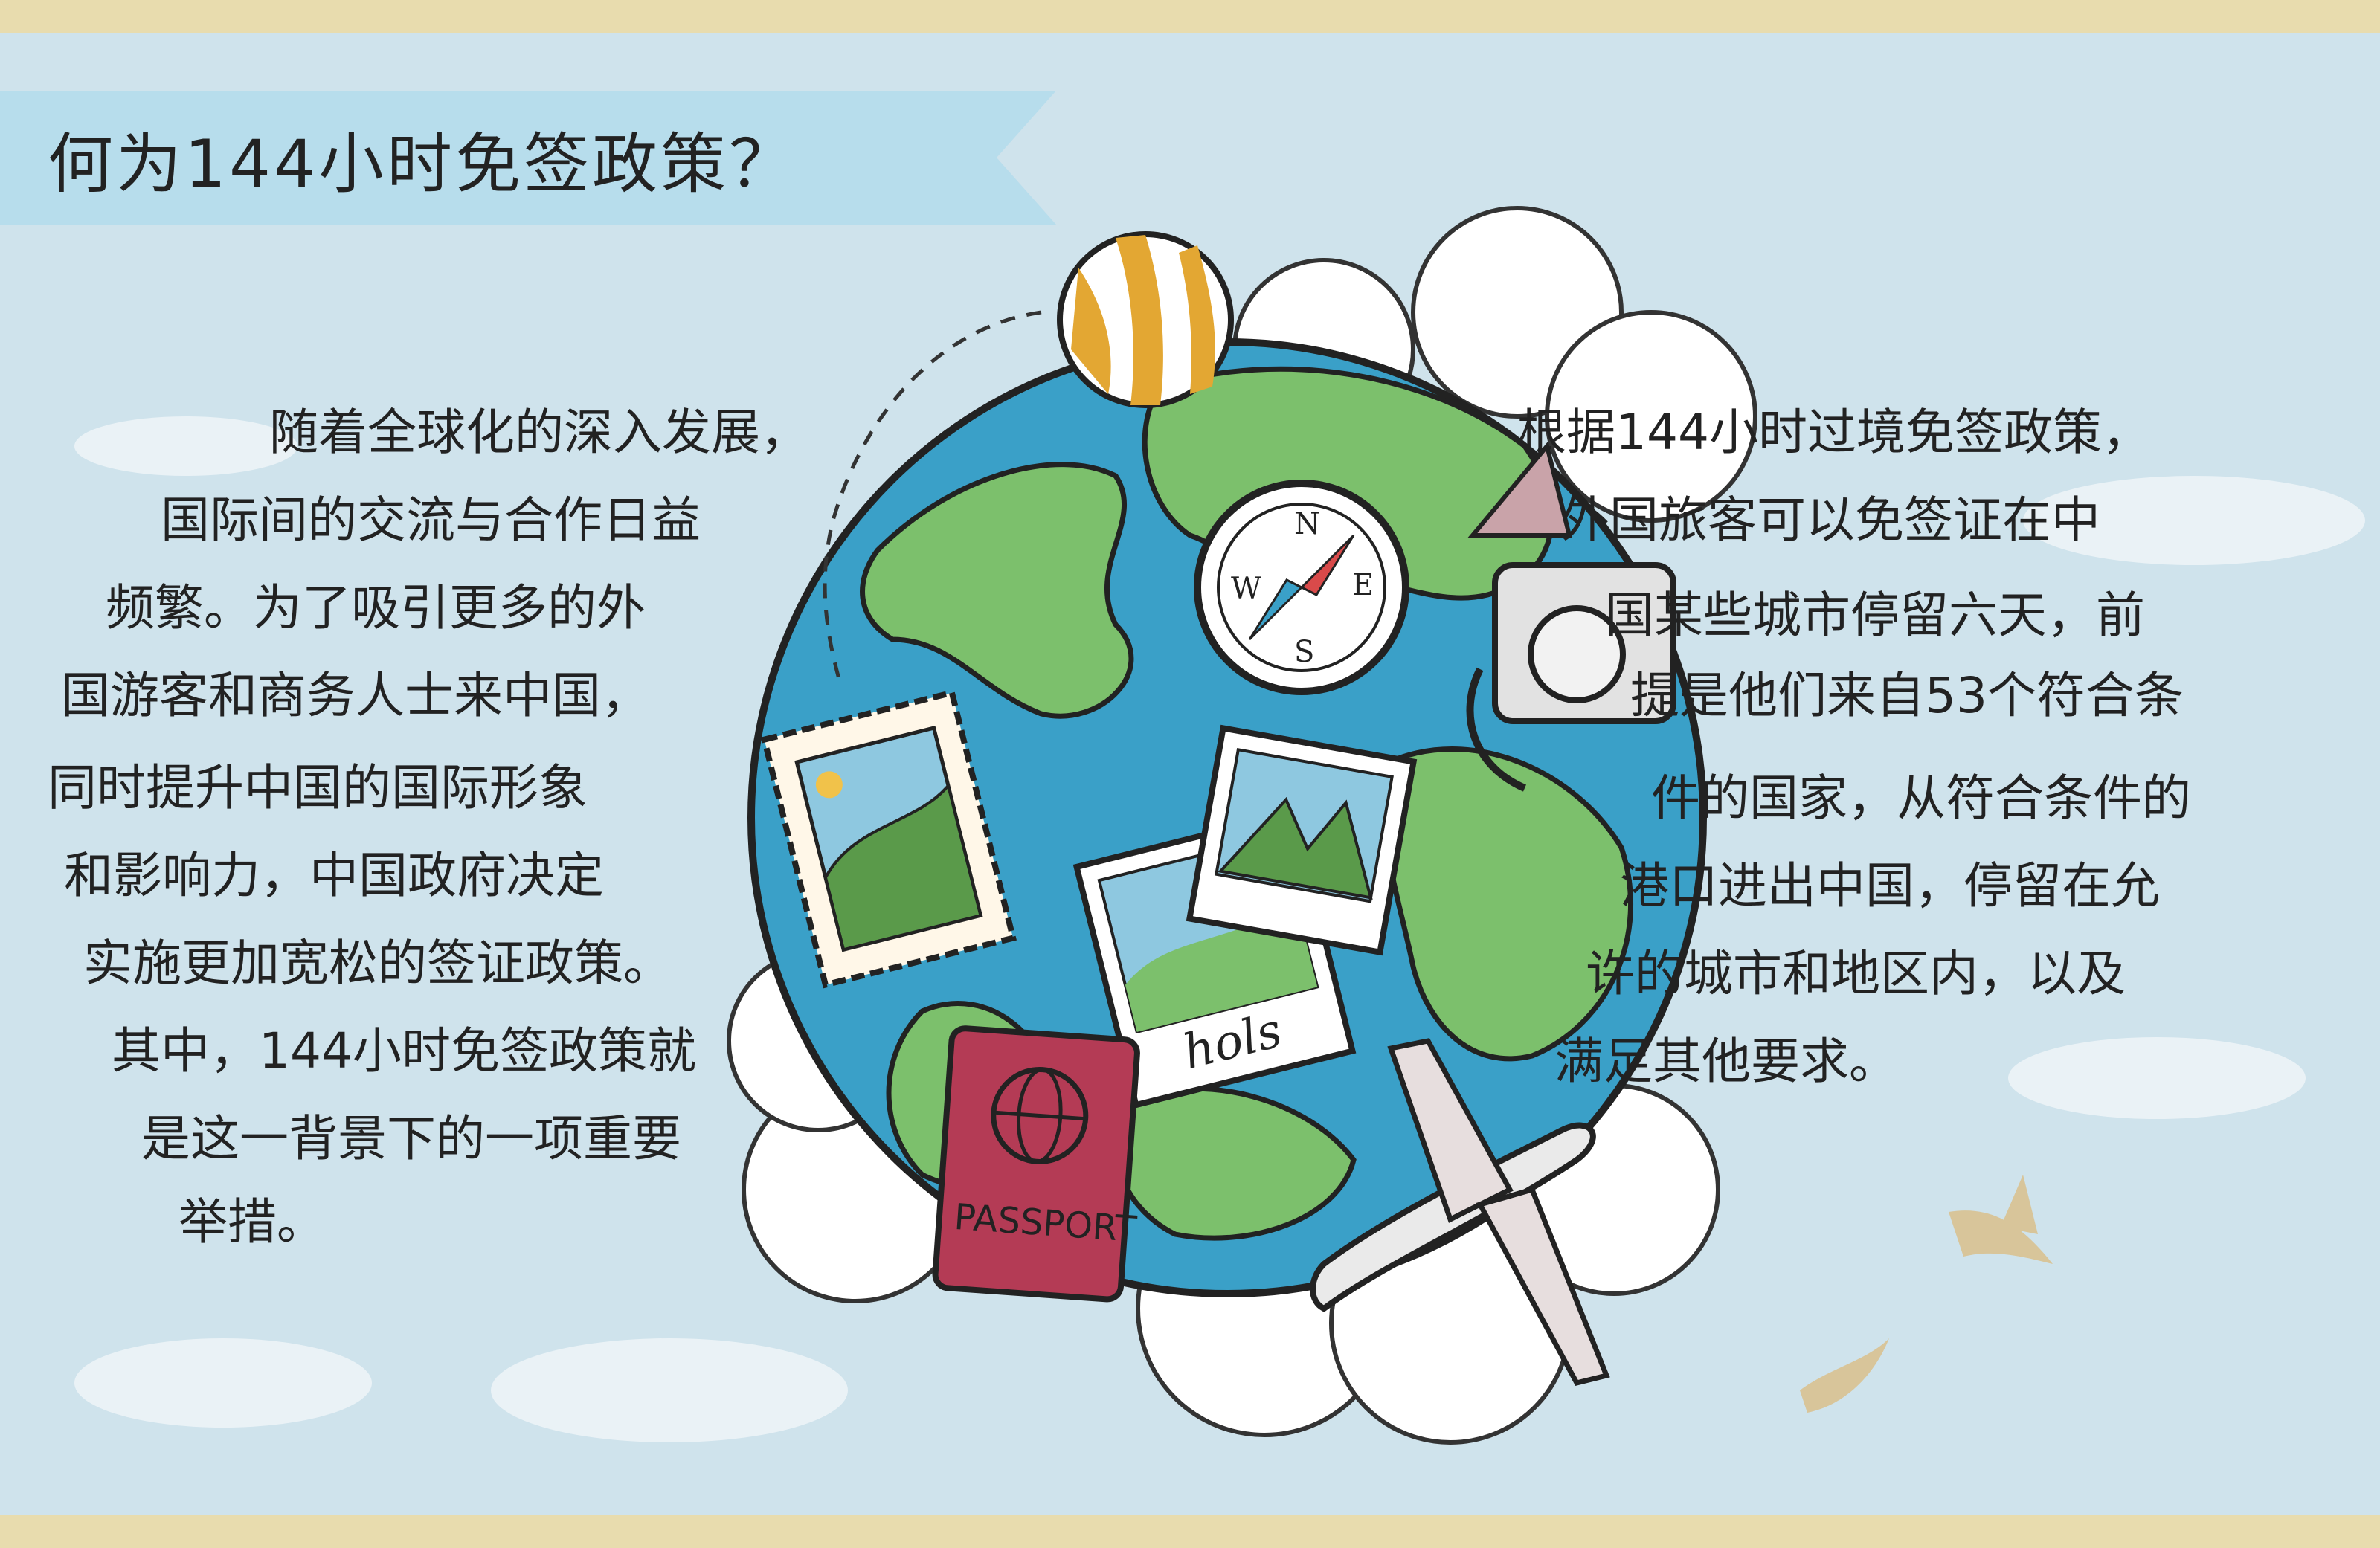 The height and width of the screenshot is (1548, 2380). Describe the element at coordinates (1921, 798) in the screenshot. I see `right-line: 件的国家，从符合条件的` at that location.